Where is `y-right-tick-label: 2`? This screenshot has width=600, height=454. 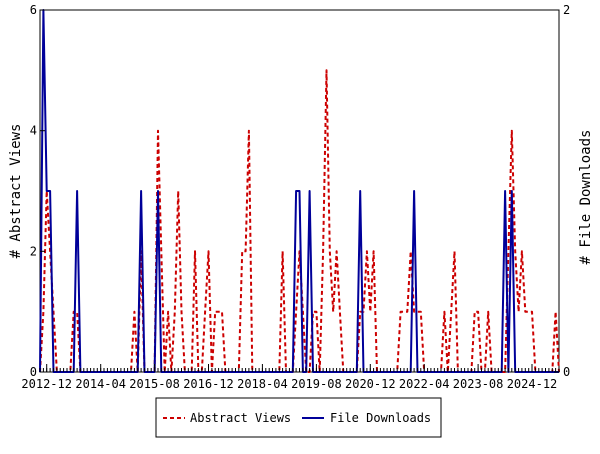 y-right-tick-label: 2 is located at coordinates (566, 10).